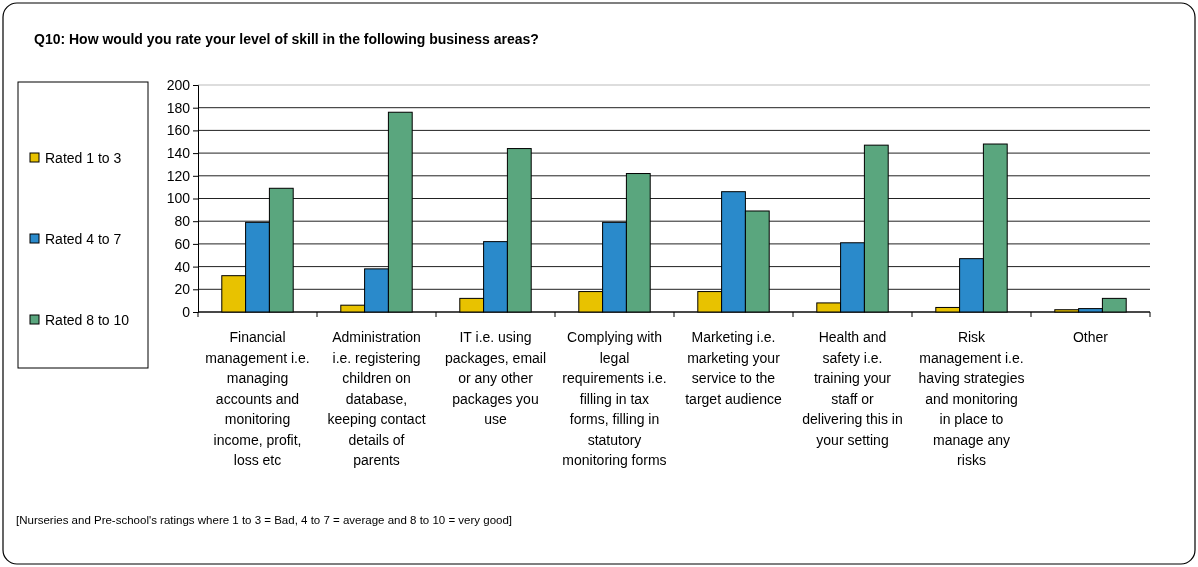  Describe the element at coordinates (182, 221) in the screenshot. I see `y-tick-label: 80` at that location.